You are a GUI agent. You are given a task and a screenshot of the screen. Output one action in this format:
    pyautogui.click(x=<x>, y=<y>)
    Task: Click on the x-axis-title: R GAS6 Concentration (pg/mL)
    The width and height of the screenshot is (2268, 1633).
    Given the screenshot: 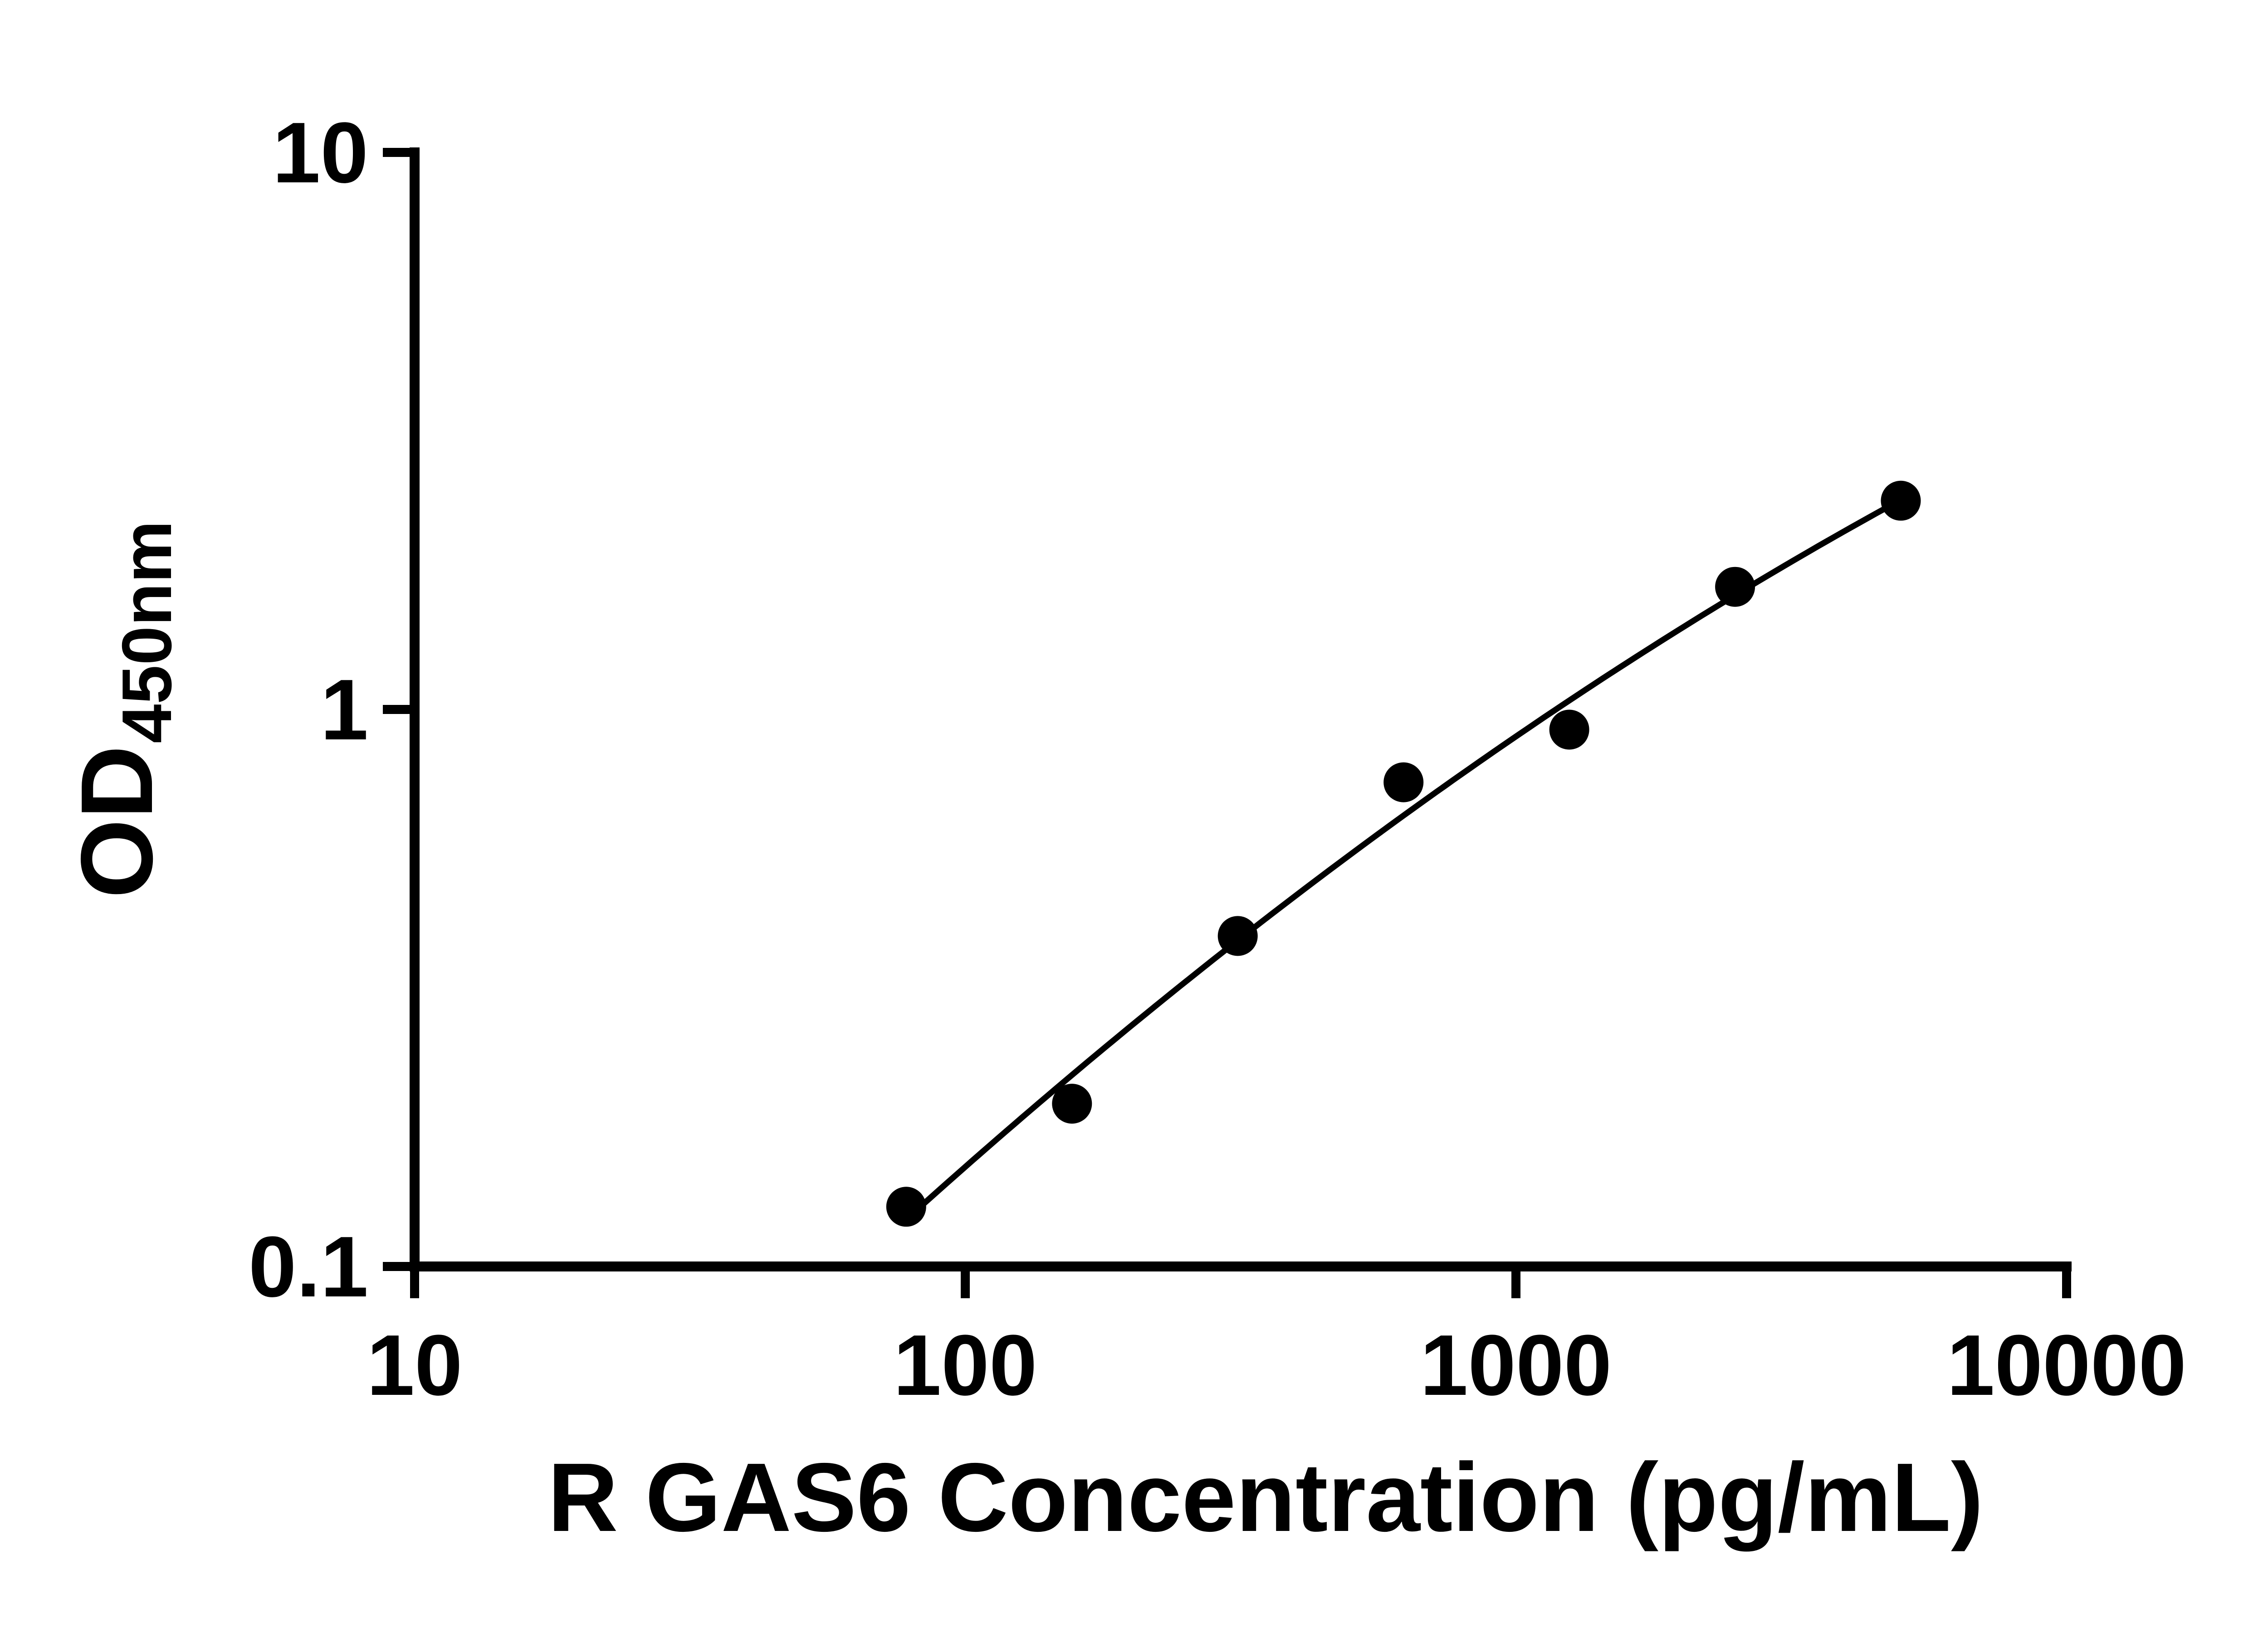 What is the action you would take?
    pyautogui.click(x=1265, y=1497)
    